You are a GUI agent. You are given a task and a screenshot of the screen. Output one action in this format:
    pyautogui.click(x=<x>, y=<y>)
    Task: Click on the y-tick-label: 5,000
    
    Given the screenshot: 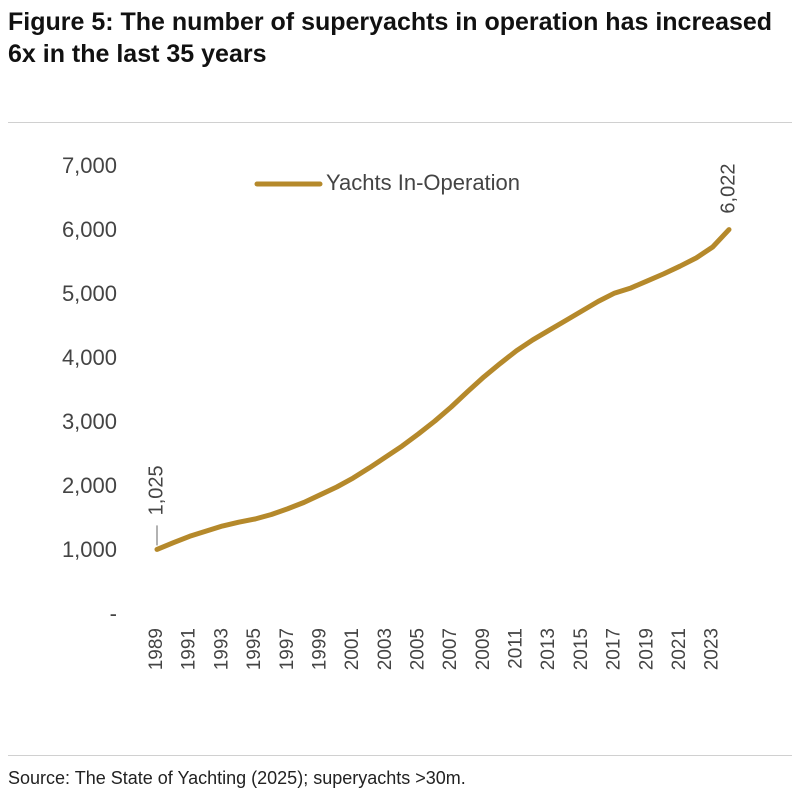 What is the action you would take?
    pyautogui.click(x=89, y=293)
    